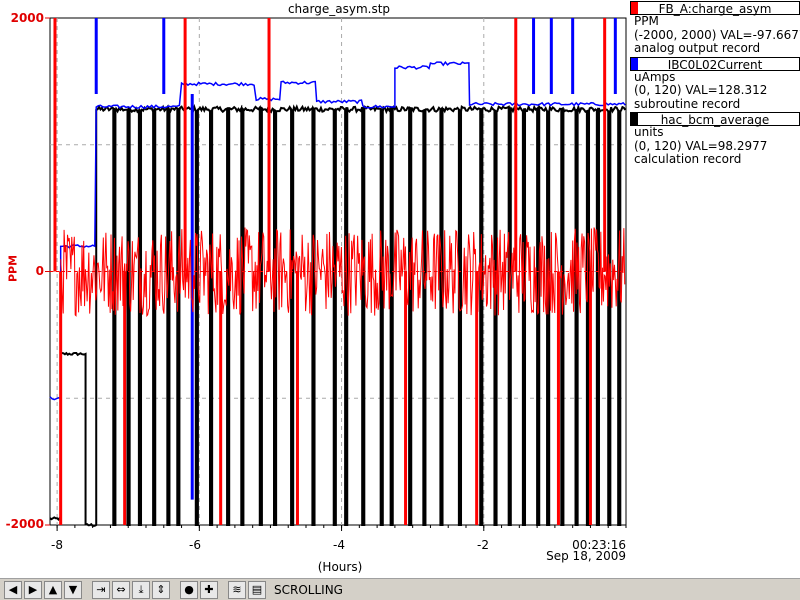 Image resolution: width=800 pixels, height=600 pixels. I want to click on scroll-up-icon: ▲, so click(53, 589).